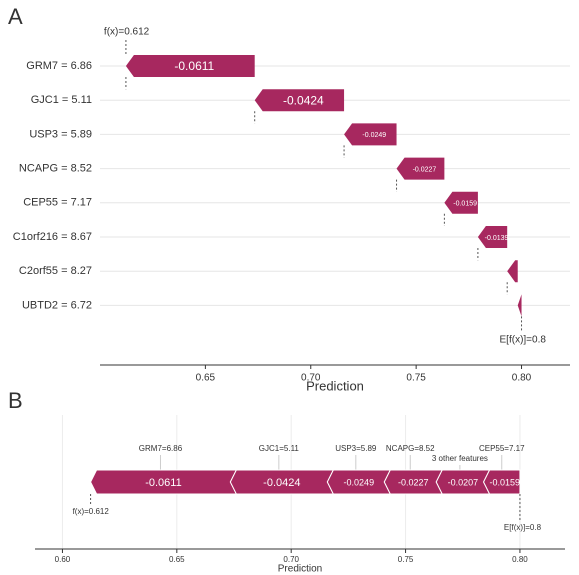  I want to click on feature-label: NCAPG=8.52, so click(410, 448).